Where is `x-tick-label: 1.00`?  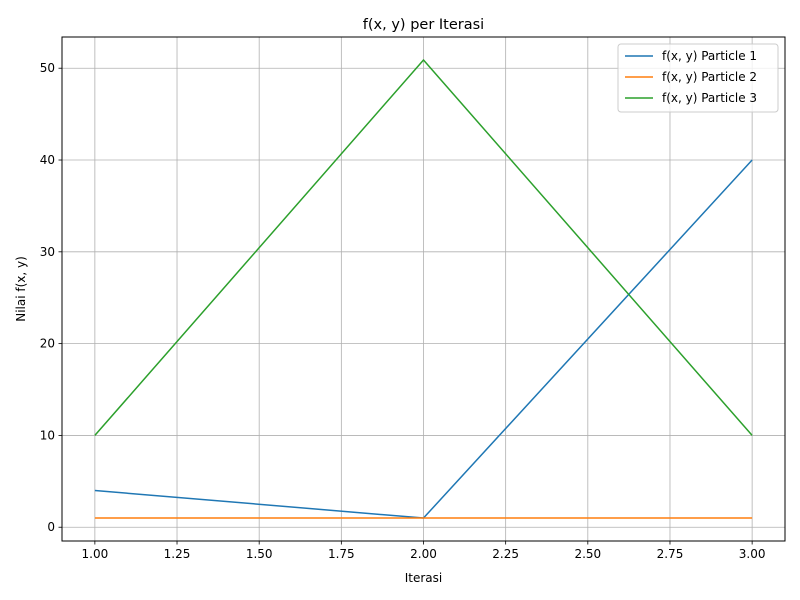 x-tick-label: 1.00 is located at coordinates (95, 554).